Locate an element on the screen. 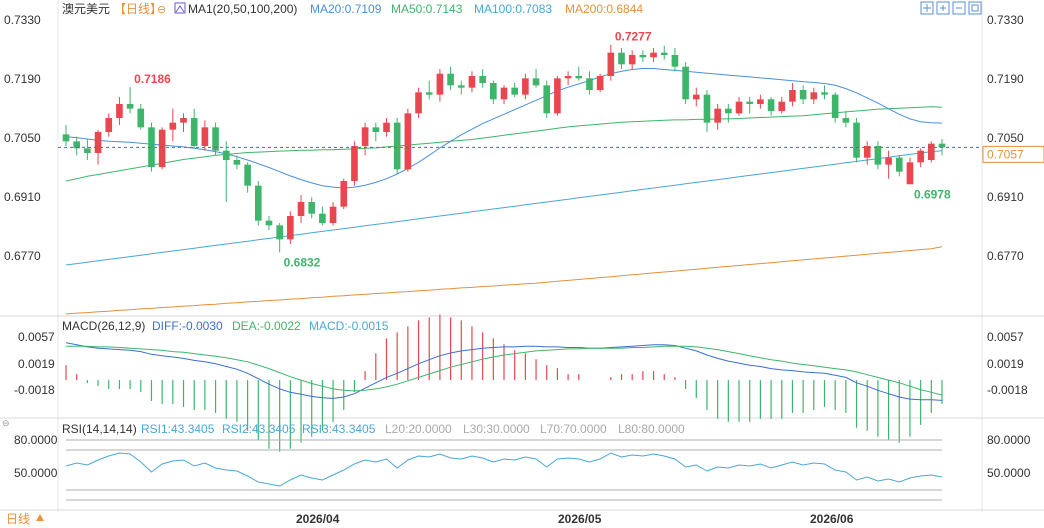 The image size is (1044, 528). zoom-in-icon is located at coordinates (943, 8).